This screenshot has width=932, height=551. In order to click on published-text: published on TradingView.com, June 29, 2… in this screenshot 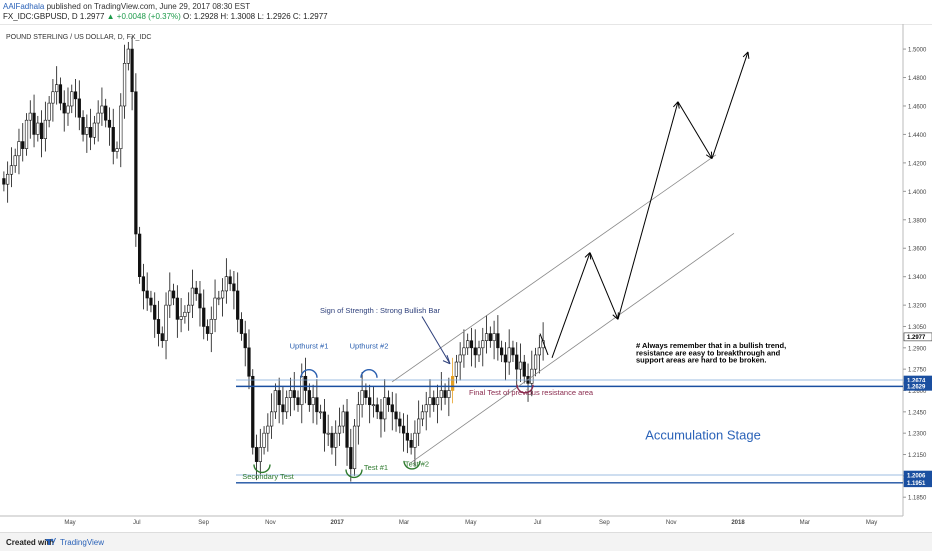, I will do `click(148, 6)`.